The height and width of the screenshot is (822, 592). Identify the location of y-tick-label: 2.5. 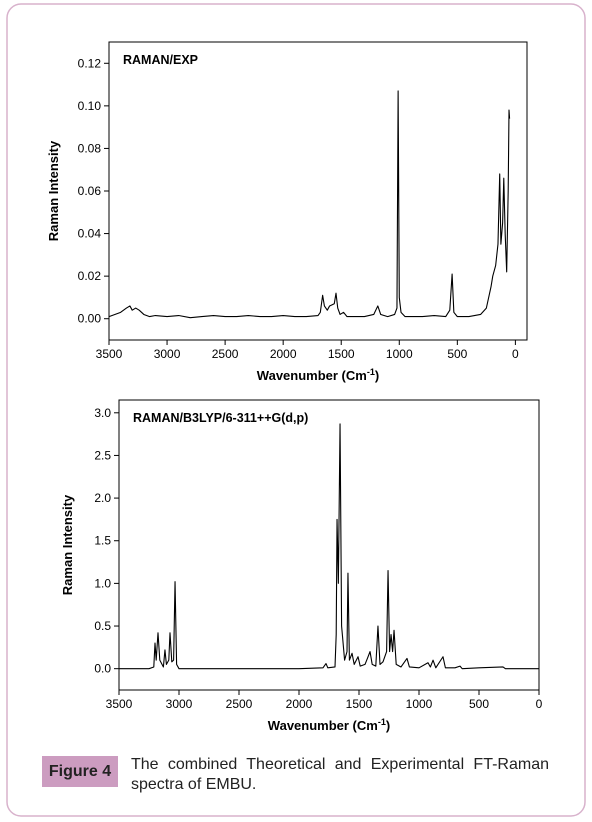
(102, 455).